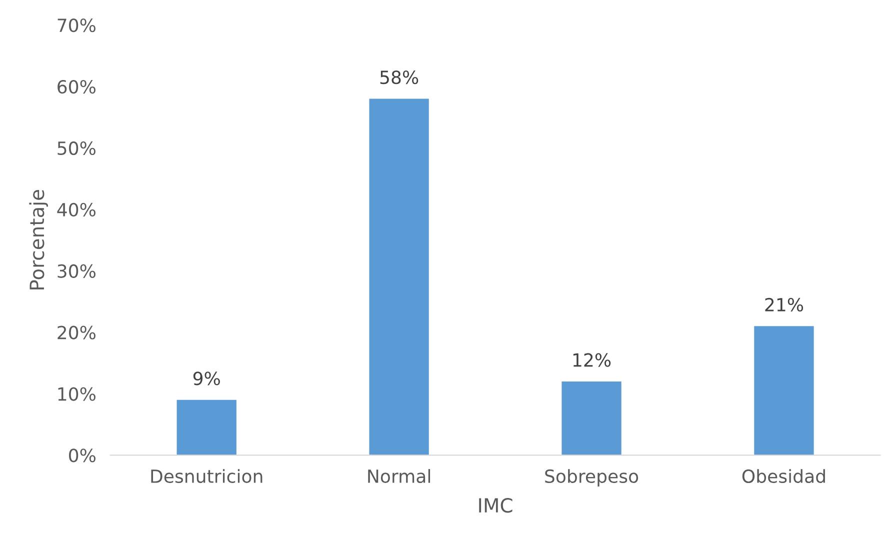 The width and height of the screenshot is (890, 533). I want to click on y-tick-label: 70%, so click(77, 25).